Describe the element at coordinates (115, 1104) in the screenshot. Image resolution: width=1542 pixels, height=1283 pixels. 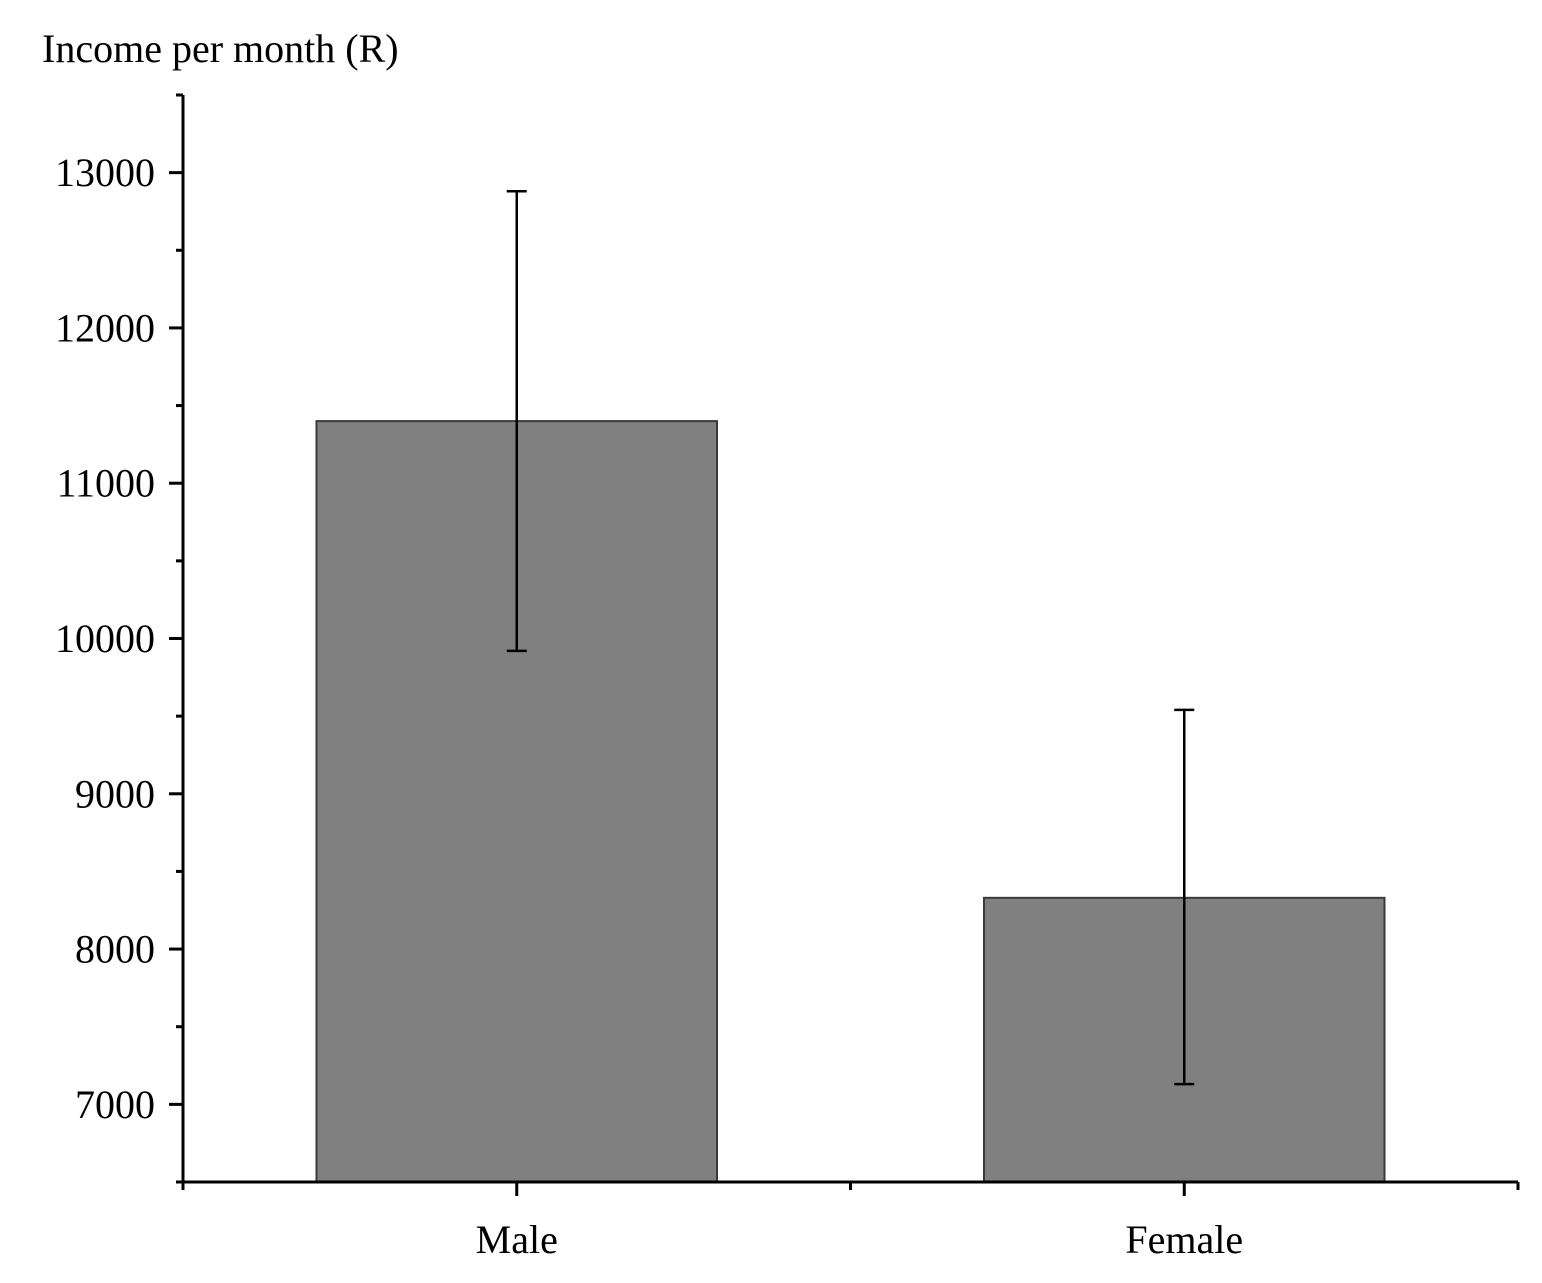
I see `y-tick-label: 7000` at that location.